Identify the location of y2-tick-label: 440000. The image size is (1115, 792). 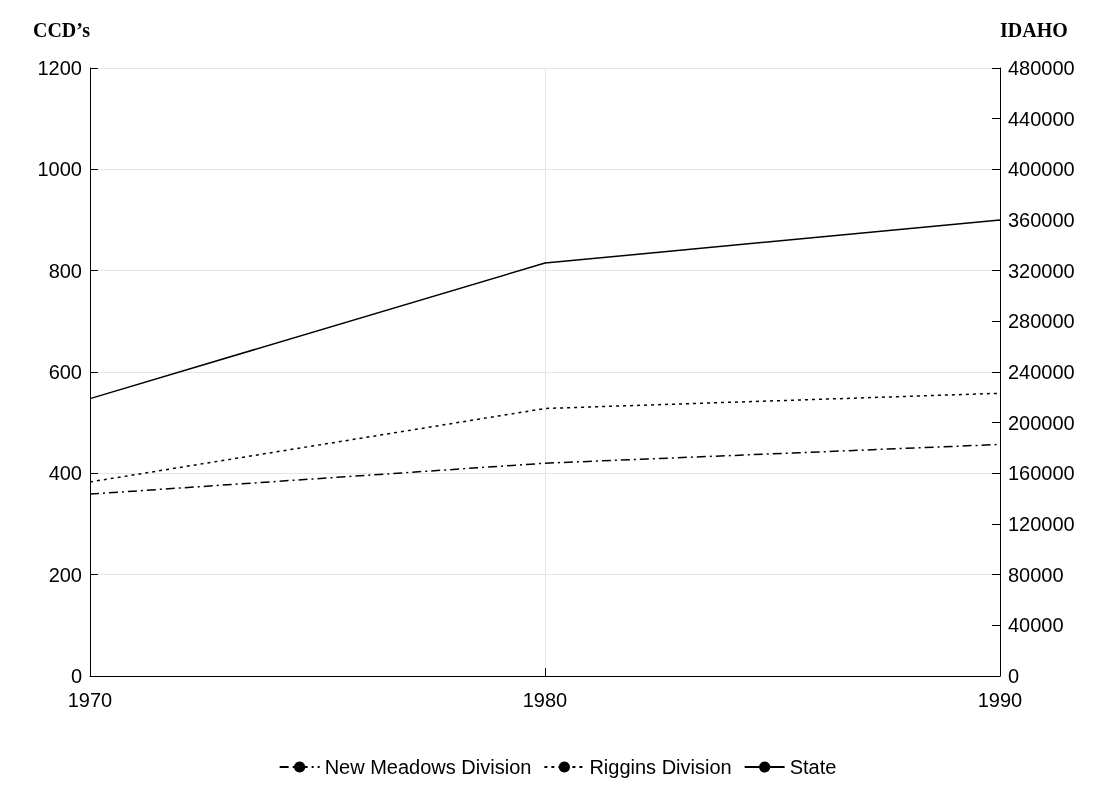
(1041, 118).